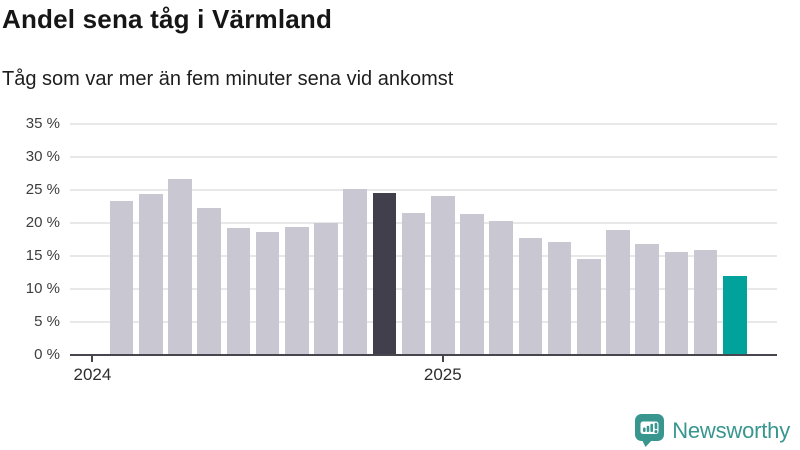  Describe the element at coordinates (42, 123) in the screenshot. I see `y-tick-label: 35 %` at that location.